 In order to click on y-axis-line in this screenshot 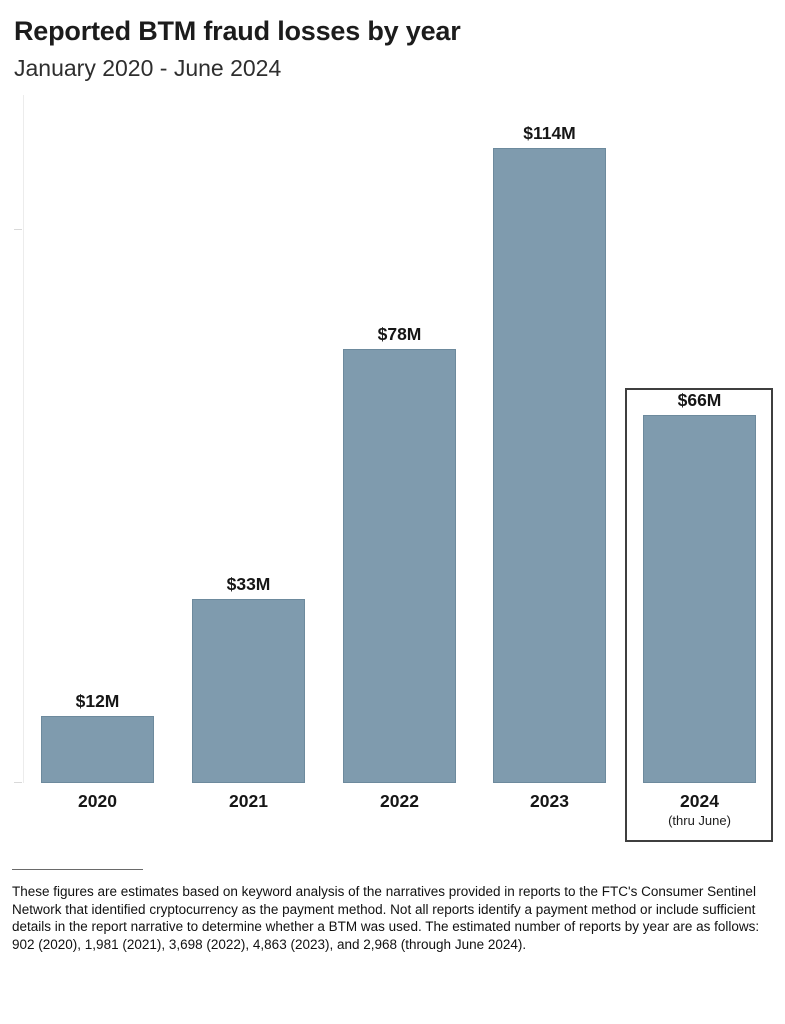, I will do `click(23, 439)`.